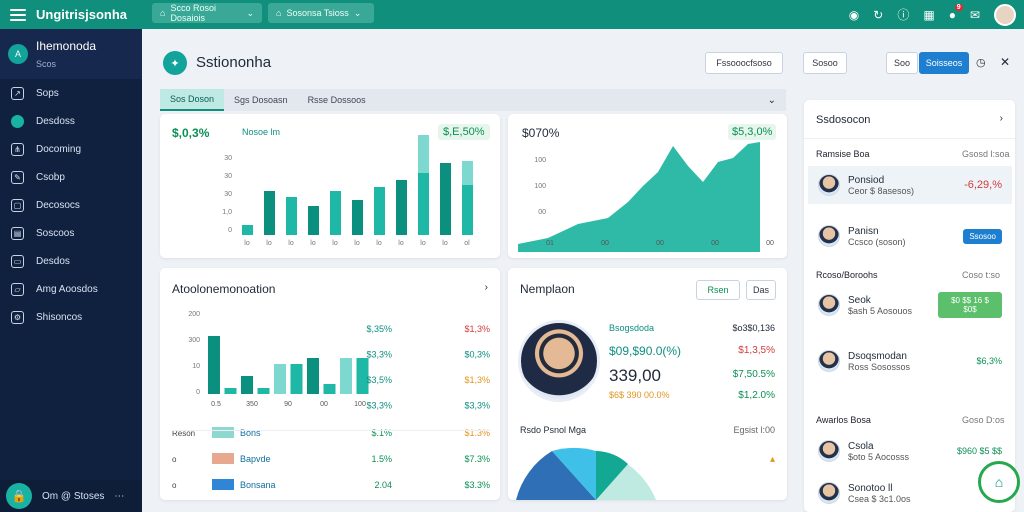 The height and width of the screenshot is (512, 1024). I want to click on legend-name: Bons, so click(250, 433).